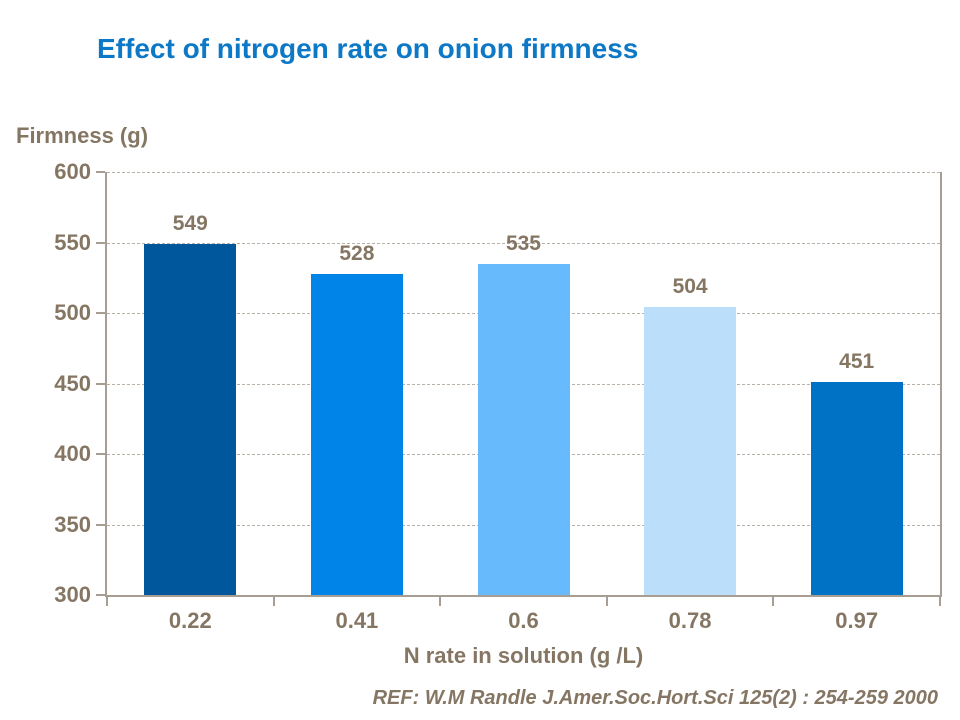  Describe the element at coordinates (856, 488) in the screenshot. I see `bar-0.97` at that location.